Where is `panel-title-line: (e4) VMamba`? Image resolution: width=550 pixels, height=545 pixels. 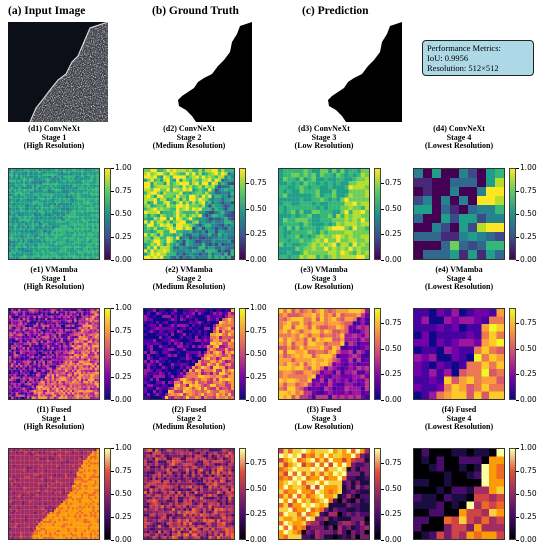 panel-title-line: (e4) VMamba is located at coordinates (459, 269).